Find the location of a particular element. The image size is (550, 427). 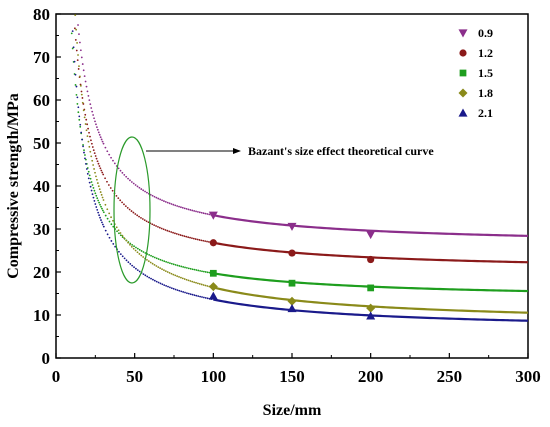

x-tick-label: 200 is located at coordinates (371, 376).